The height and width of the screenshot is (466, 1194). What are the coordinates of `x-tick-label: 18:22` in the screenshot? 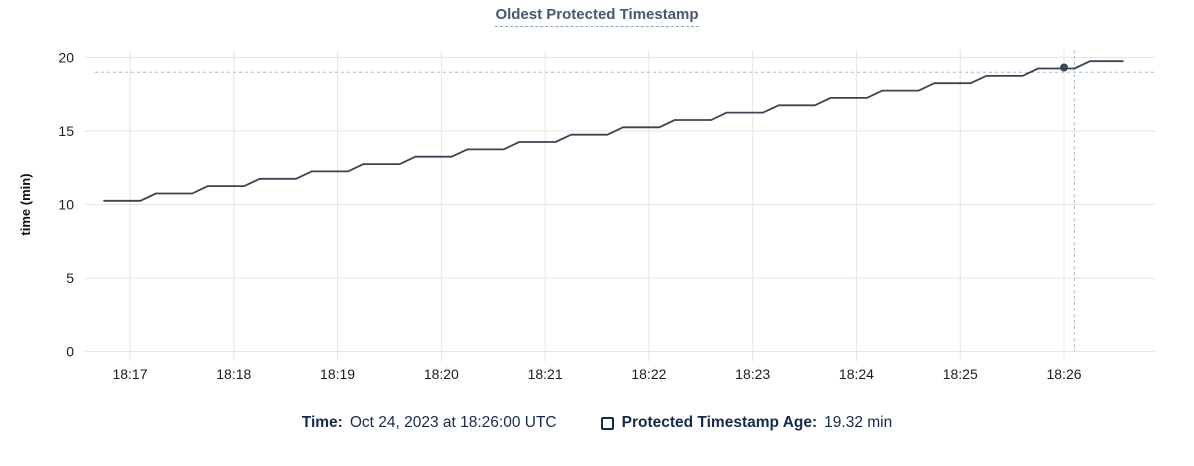 It's located at (648, 374).